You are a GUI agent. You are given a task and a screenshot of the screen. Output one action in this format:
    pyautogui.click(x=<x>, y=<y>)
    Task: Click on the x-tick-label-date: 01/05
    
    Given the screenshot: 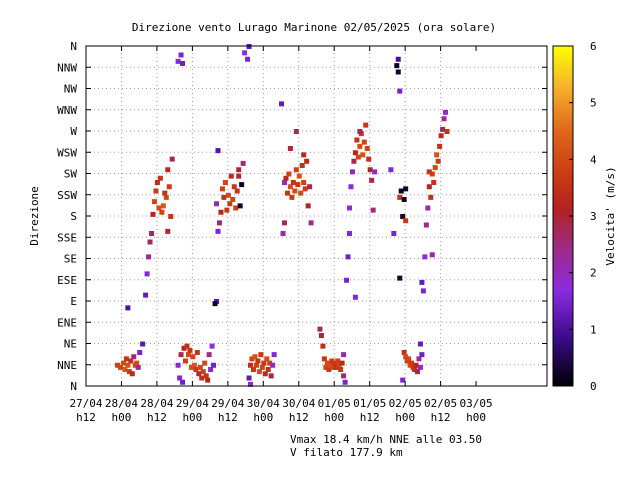 What is the action you would take?
    pyautogui.click(x=334, y=403)
    